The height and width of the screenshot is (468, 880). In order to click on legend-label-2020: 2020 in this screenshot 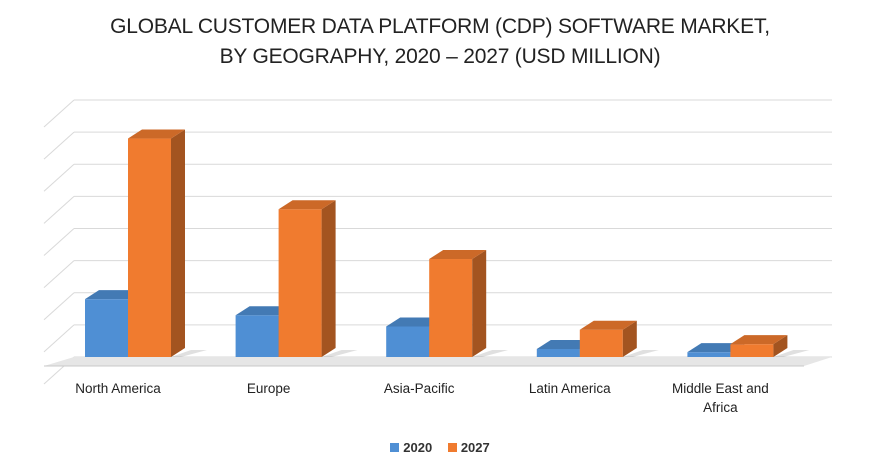, I will do `click(418, 447)`.